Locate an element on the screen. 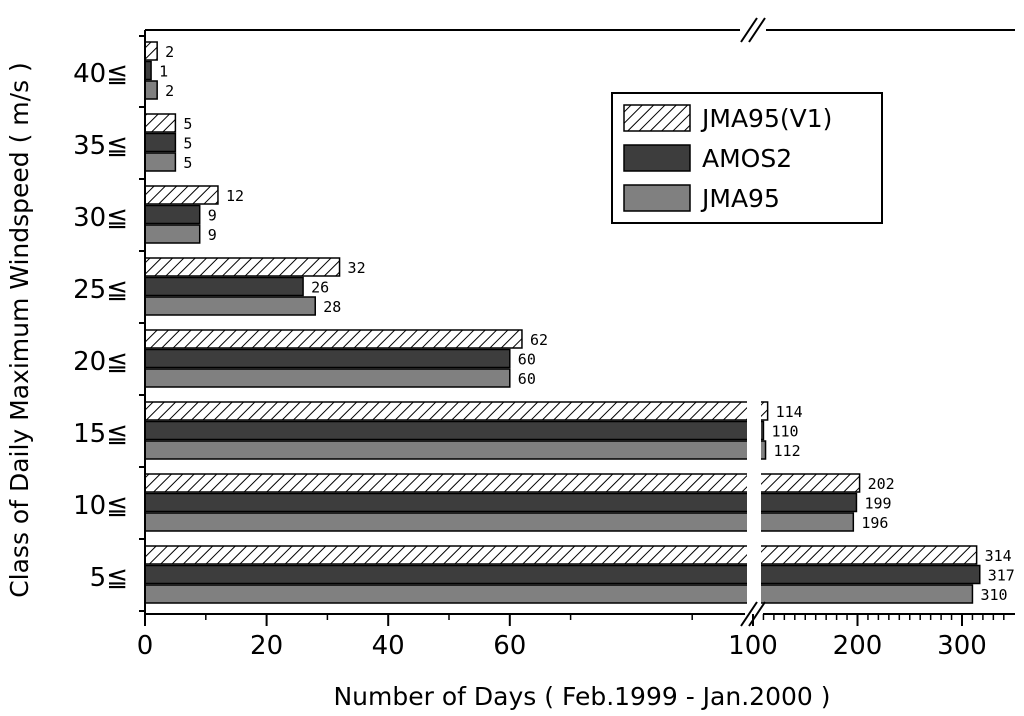  x-tick-label-200: 200 is located at coordinates (858, 646).